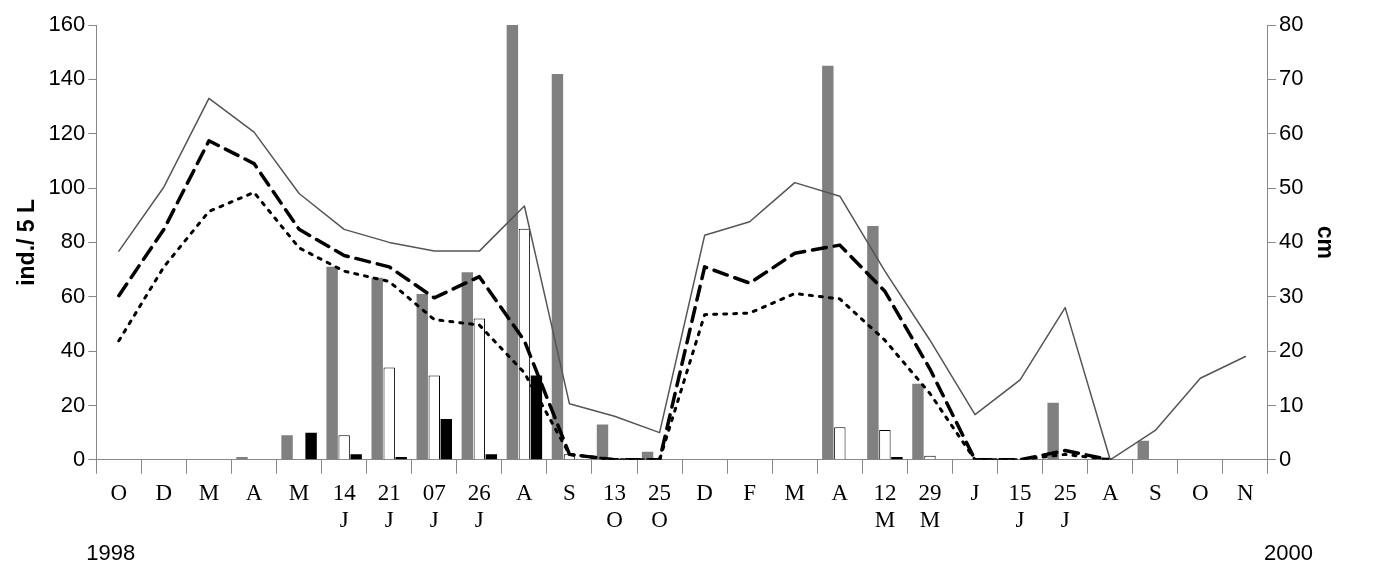 The width and height of the screenshot is (1382, 571). Describe the element at coordinates (1291, 187) in the screenshot. I see `y2-tick-label: 50` at that location.